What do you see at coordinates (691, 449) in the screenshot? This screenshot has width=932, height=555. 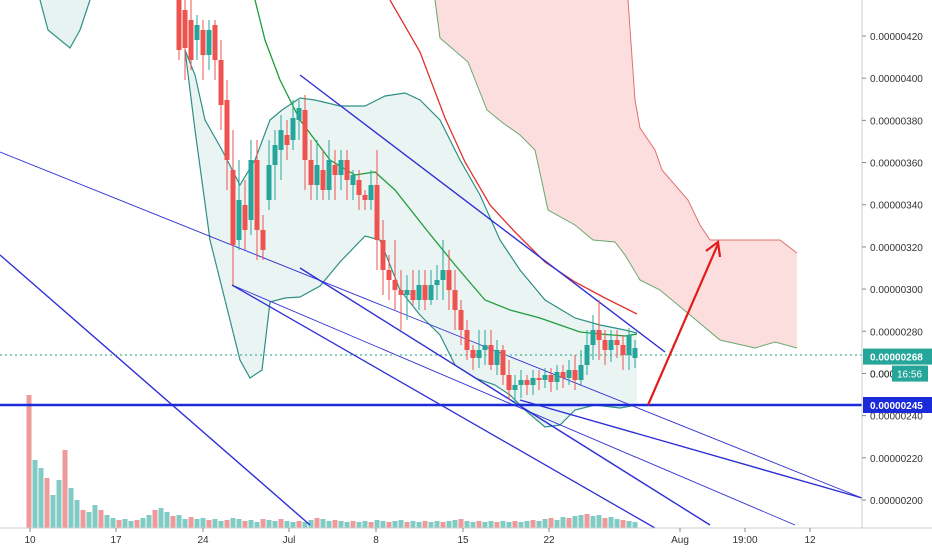 I see `trendline-projection` at bounding box center [691, 449].